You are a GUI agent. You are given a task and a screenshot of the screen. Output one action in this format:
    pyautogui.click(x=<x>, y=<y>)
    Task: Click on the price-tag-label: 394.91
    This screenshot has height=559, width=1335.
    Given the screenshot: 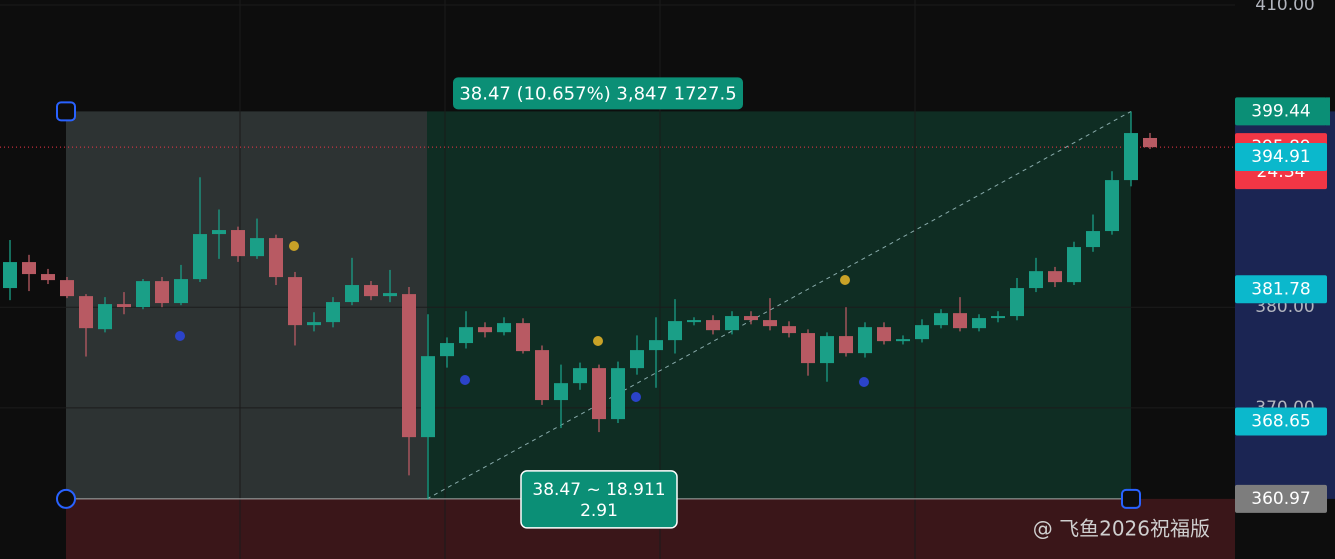 What is the action you would take?
    pyautogui.click(x=1280, y=157)
    